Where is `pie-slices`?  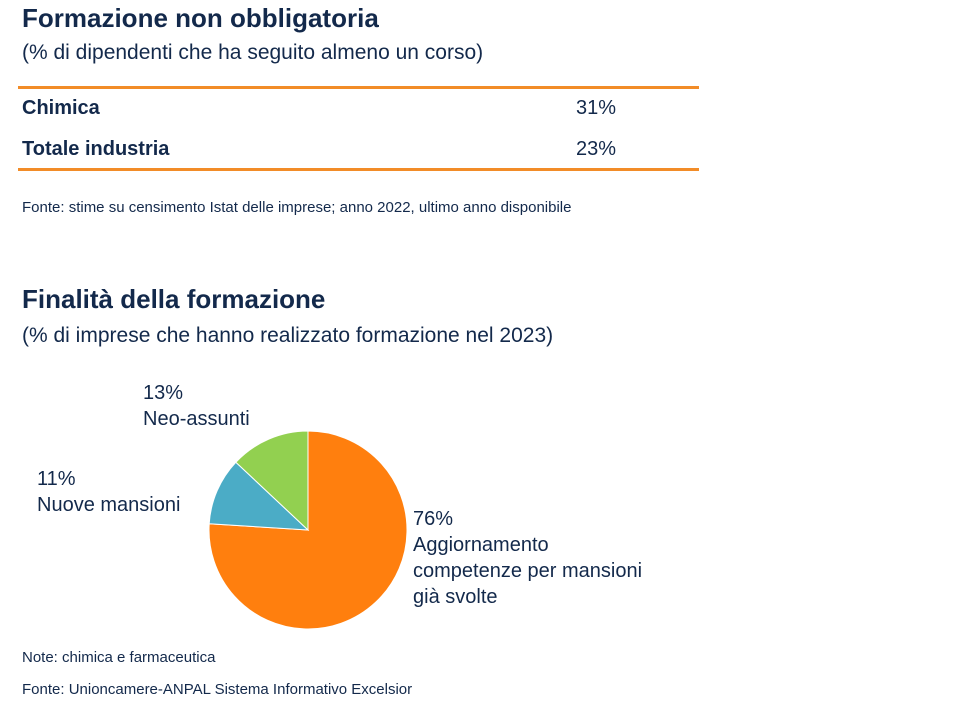
pie-slices is located at coordinates (308, 530).